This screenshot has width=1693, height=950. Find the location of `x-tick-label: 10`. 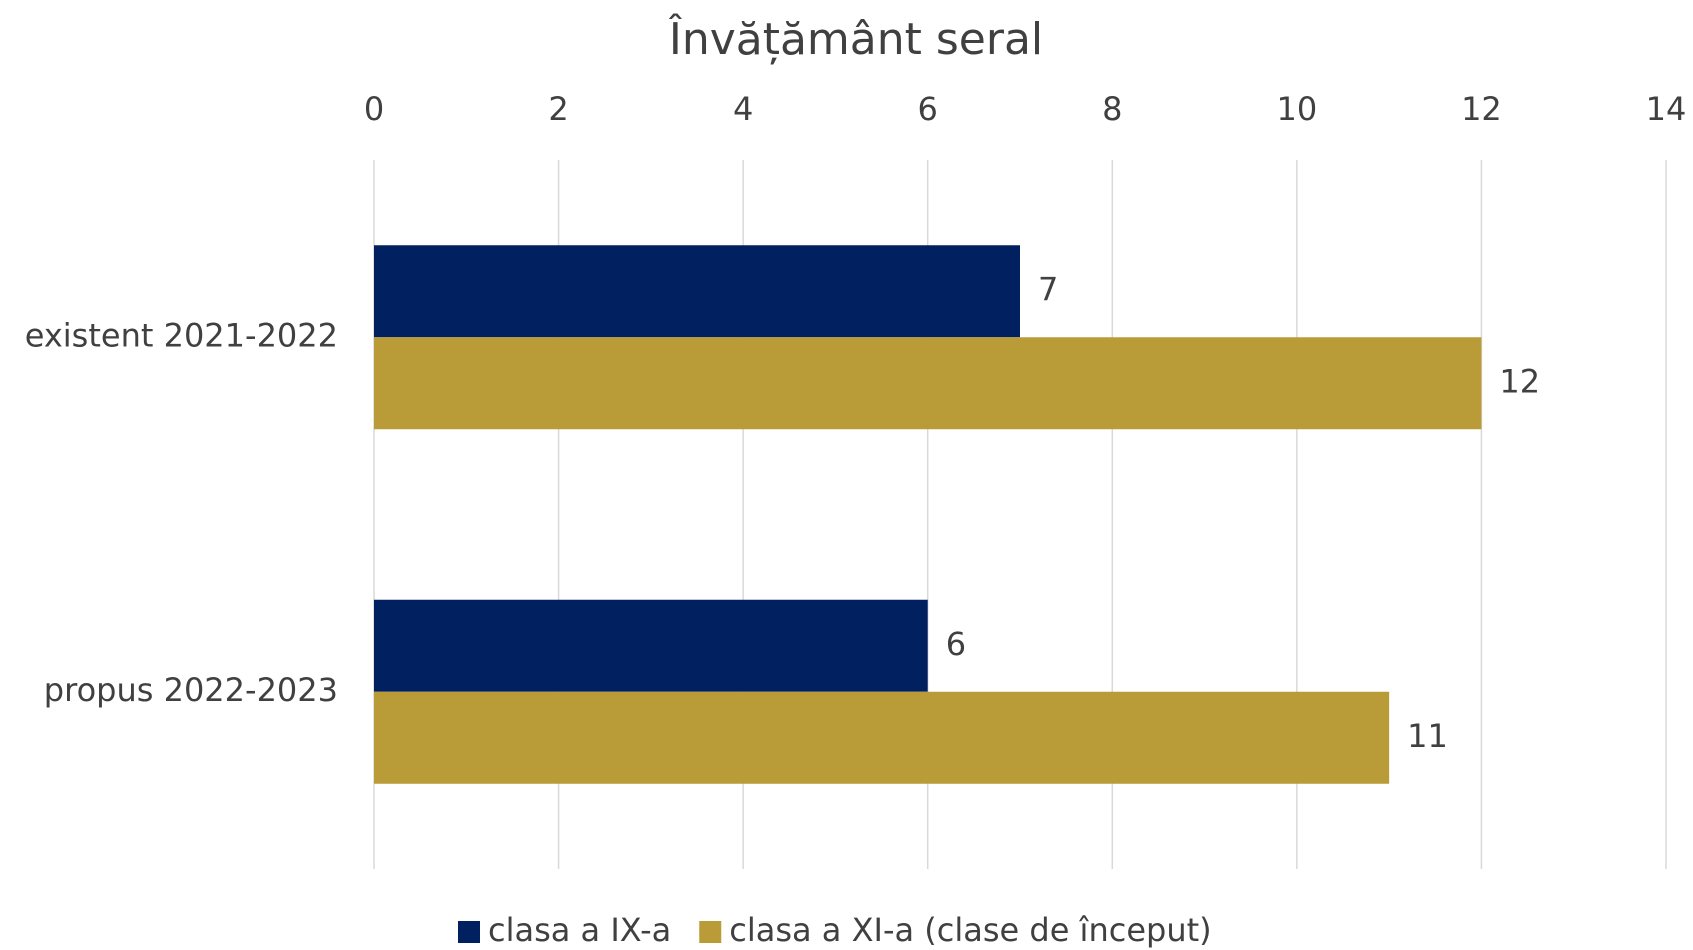

x-tick-label: 10 is located at coordinates (1296, 109).